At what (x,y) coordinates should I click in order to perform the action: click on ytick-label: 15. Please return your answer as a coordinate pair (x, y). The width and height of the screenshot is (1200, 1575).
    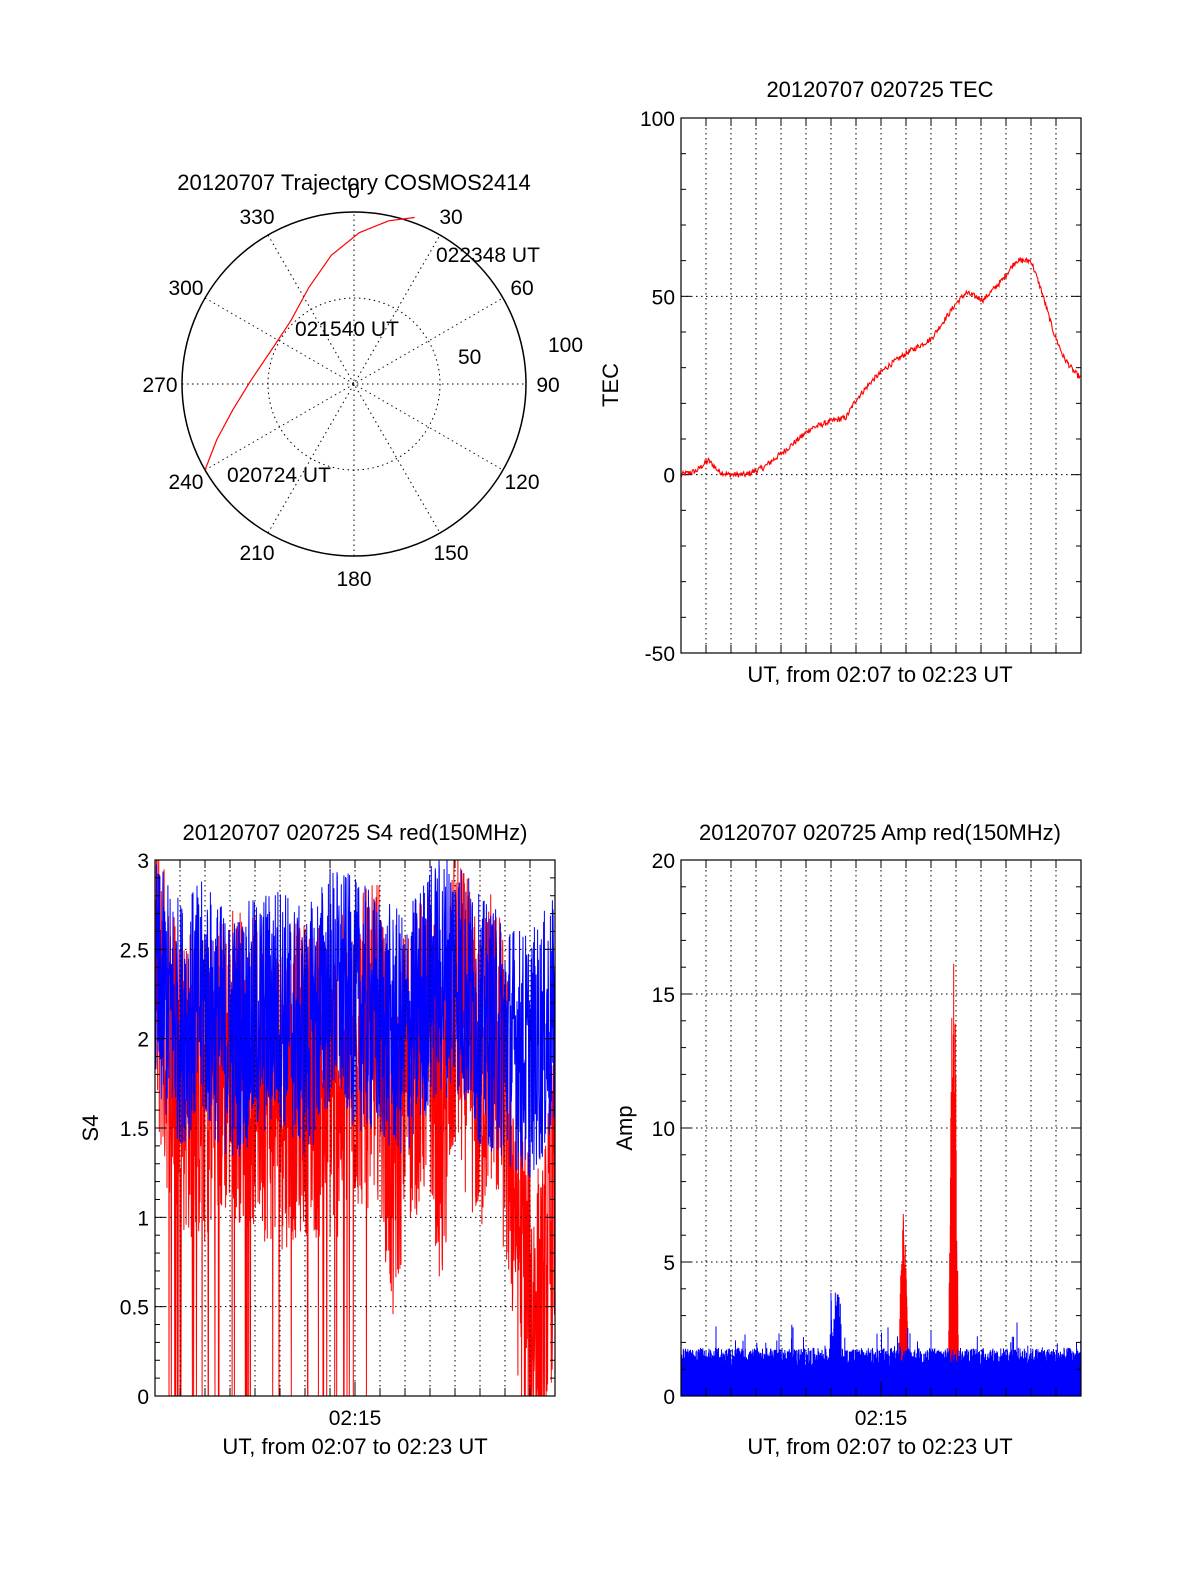
    Looking at the image, I should click on (663, 995).